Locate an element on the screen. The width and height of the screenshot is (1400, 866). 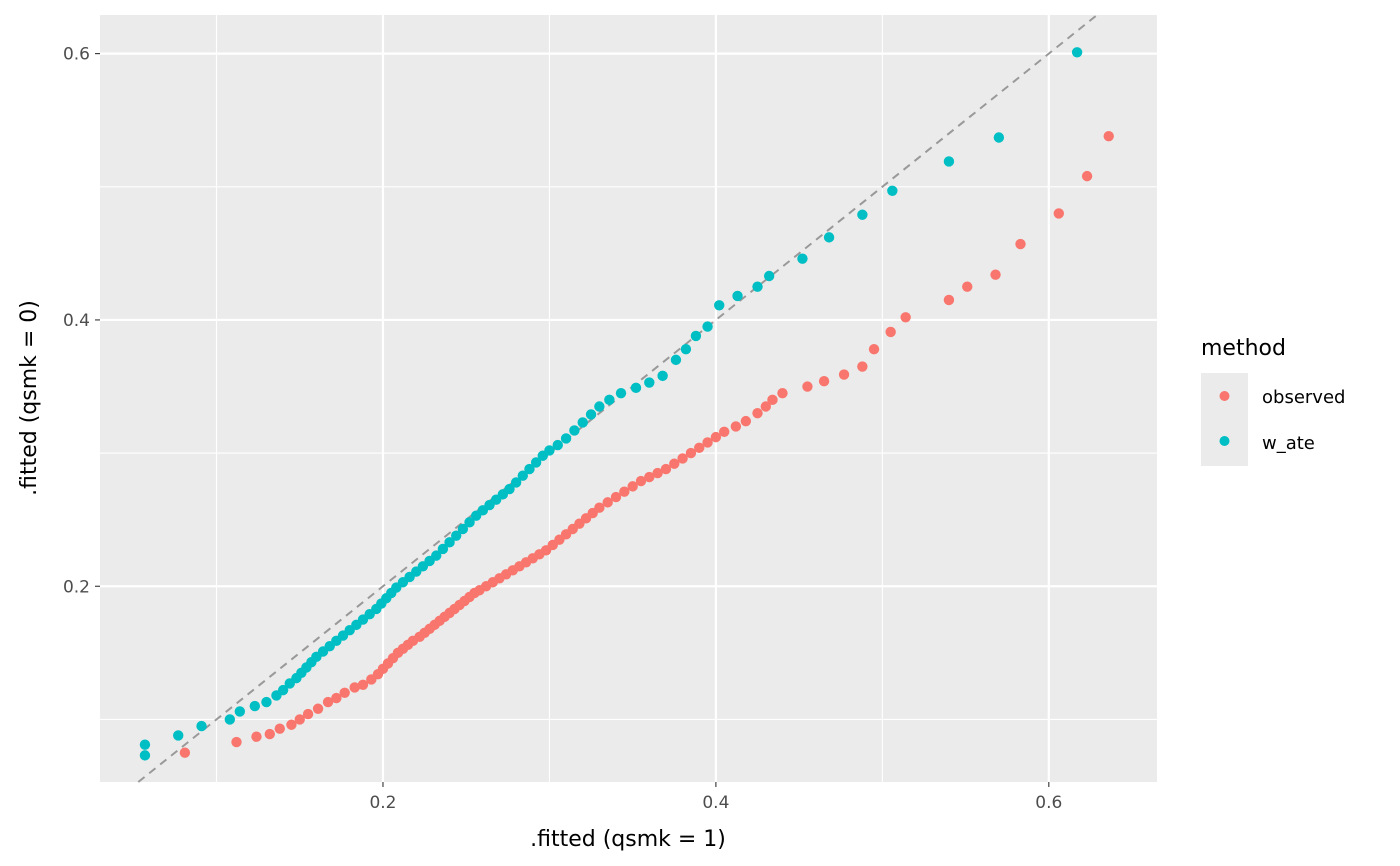
y-axis-ticks: 0.2 0.4 0.6 is located at coordinates (81, 321).